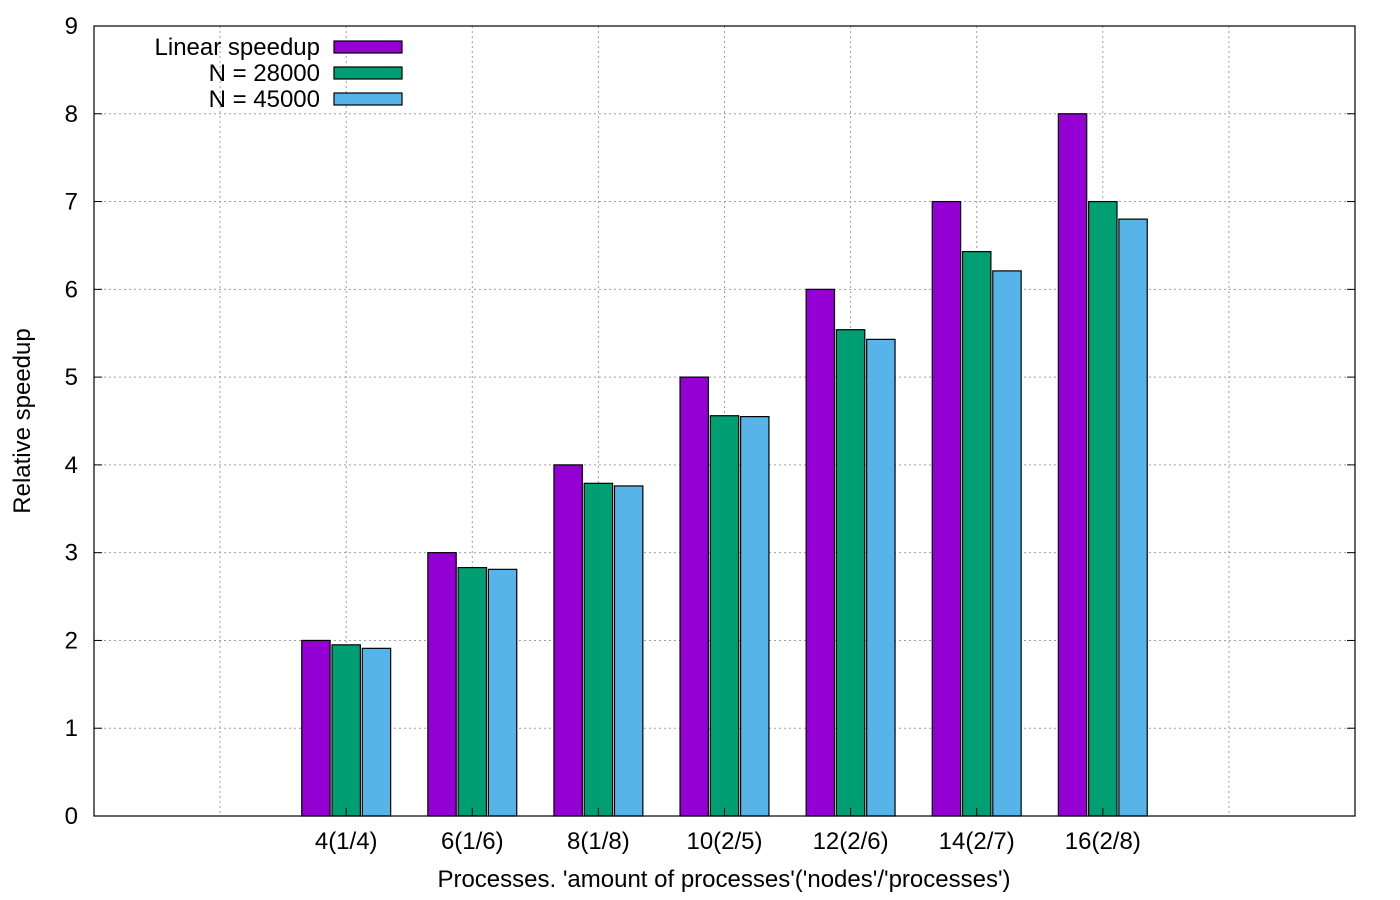  What do you see at coordinates (472, 841) in the screenshot?
I see `x-tick-label: 6(1/6)` at bounding box center [472, 841].